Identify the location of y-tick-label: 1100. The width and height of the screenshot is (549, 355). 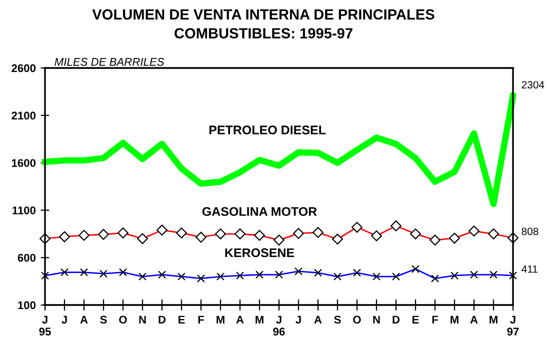
(24, 210).